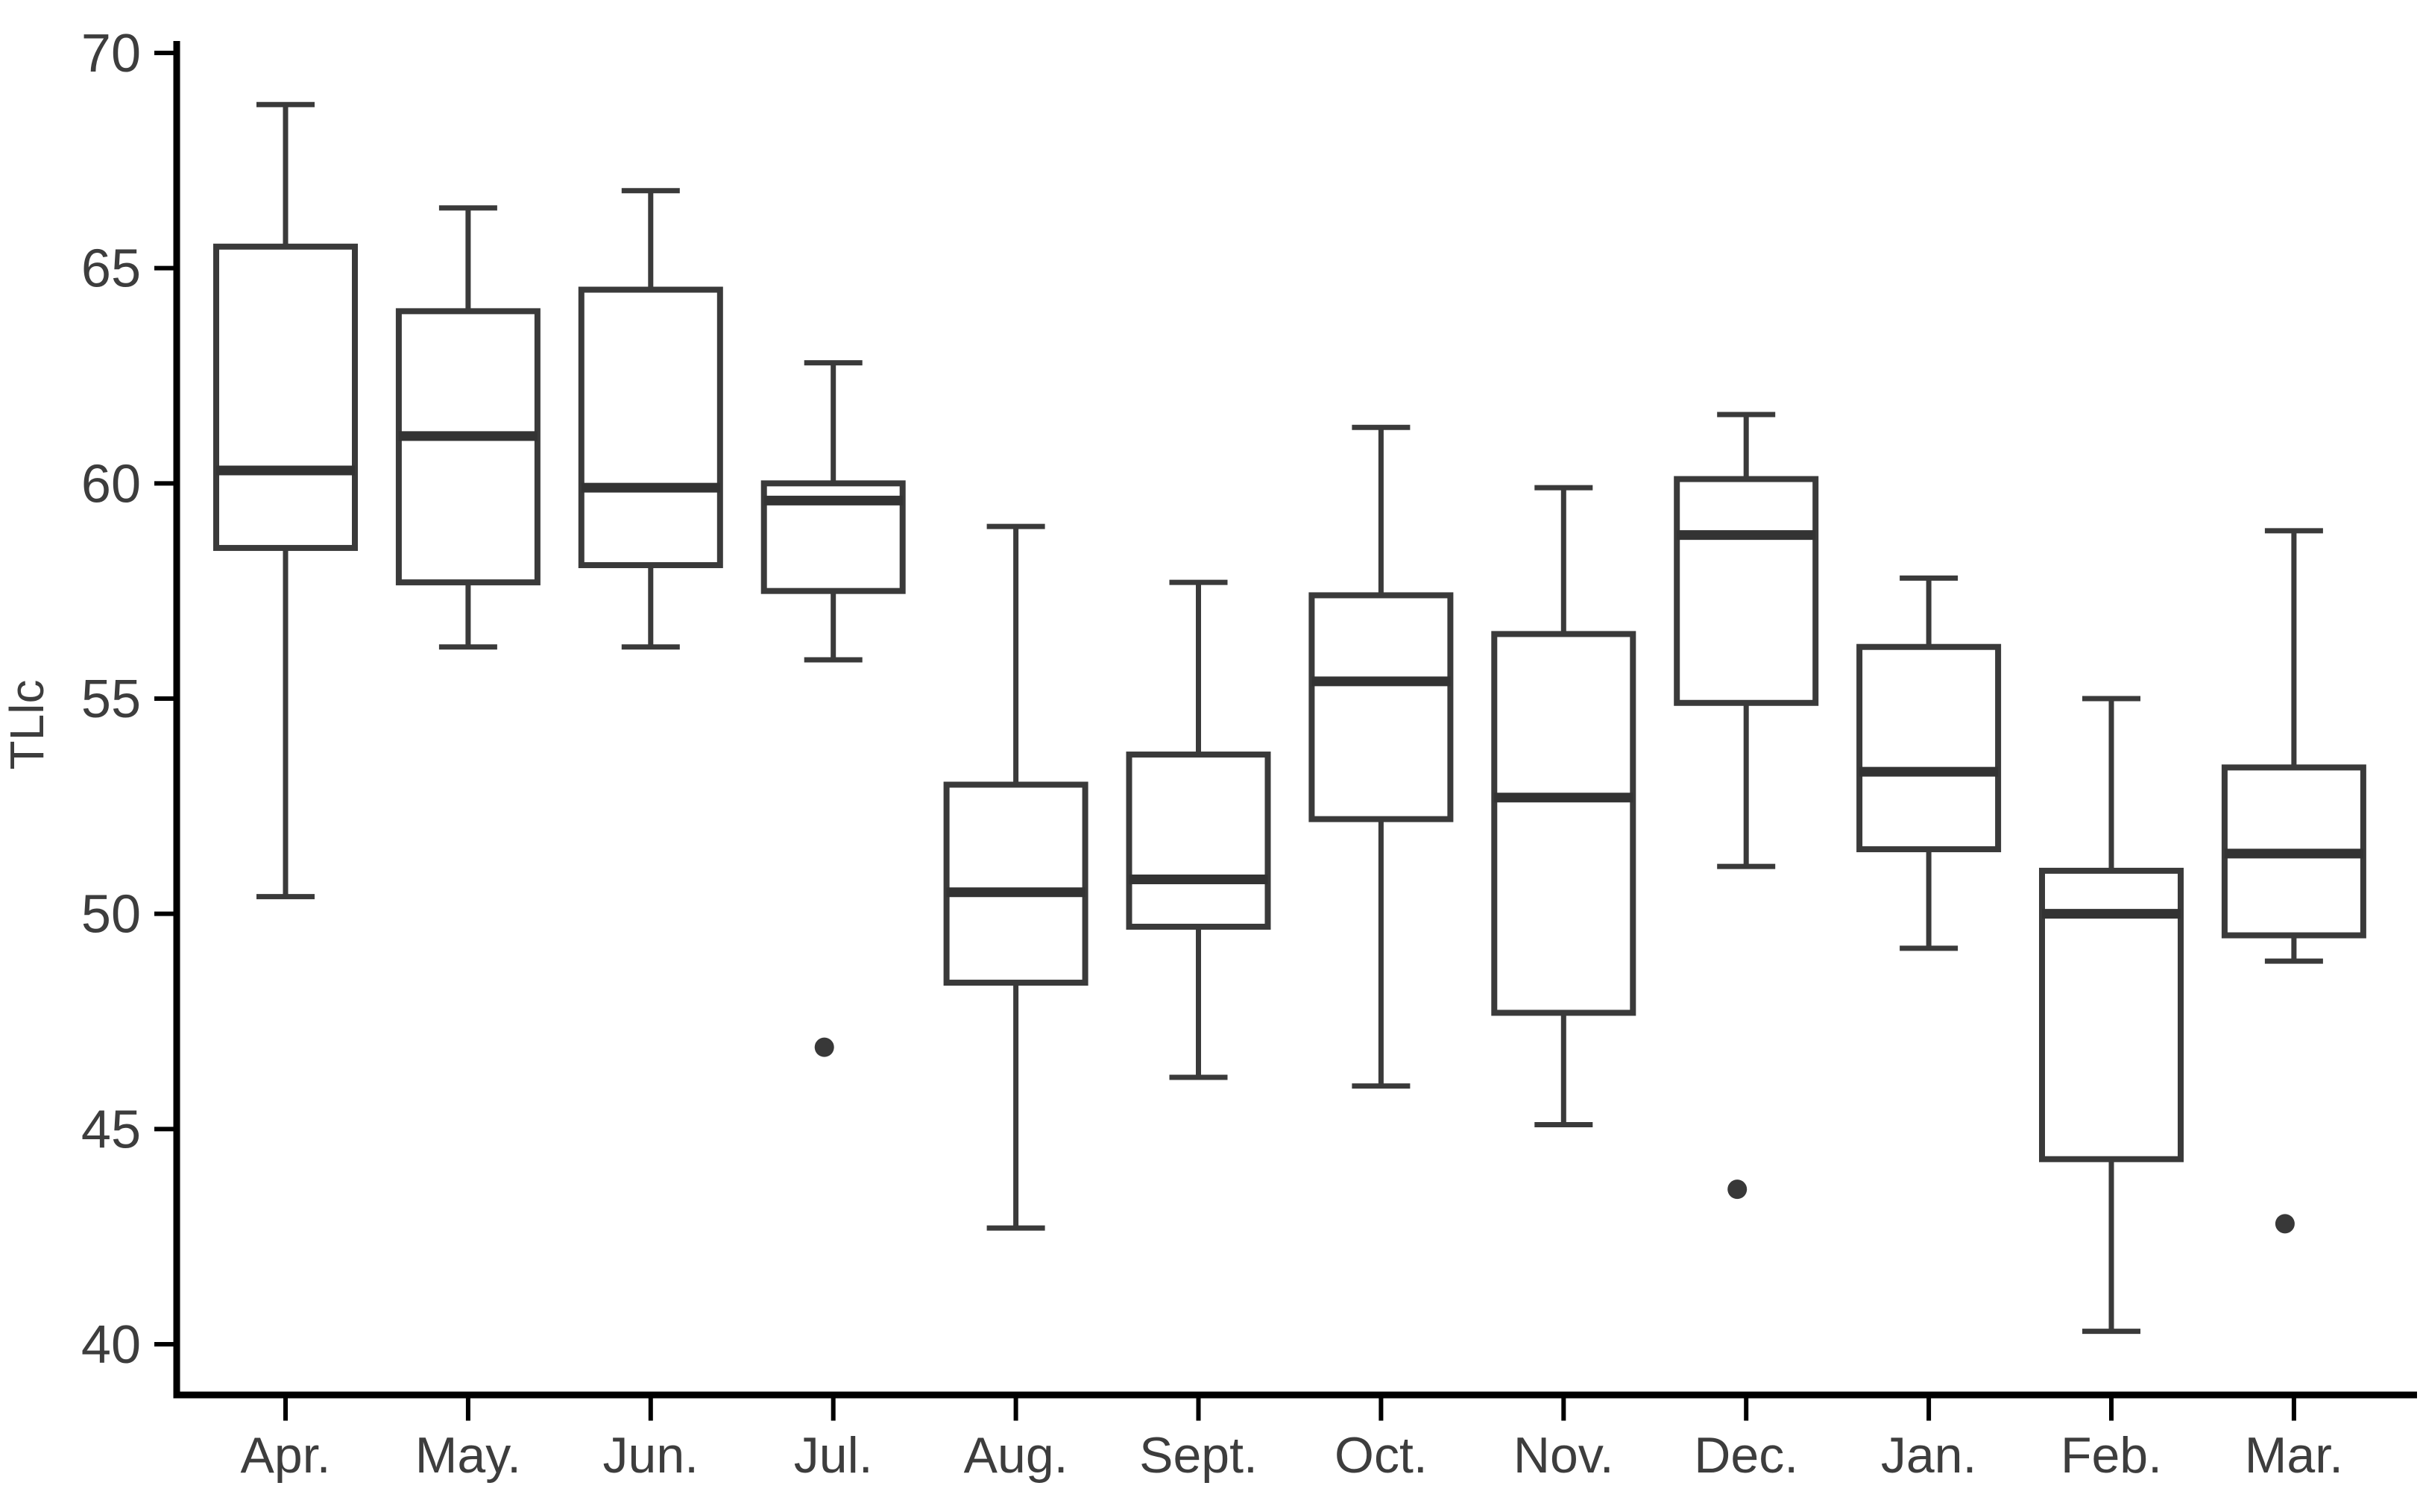 This screenshot has width=2420, height=1512. What do you see at coordinates (111, 269) in the screenshot?
I see `y-tick-label-65: 65` at bounding box center [111, 269].